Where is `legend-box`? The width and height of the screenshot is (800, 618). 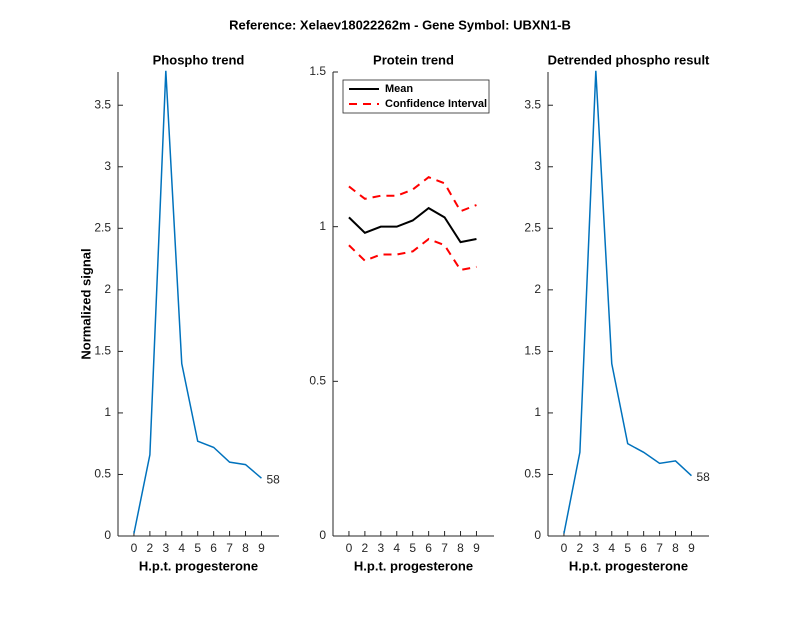
legend-box is located at coordinates (416, 96).